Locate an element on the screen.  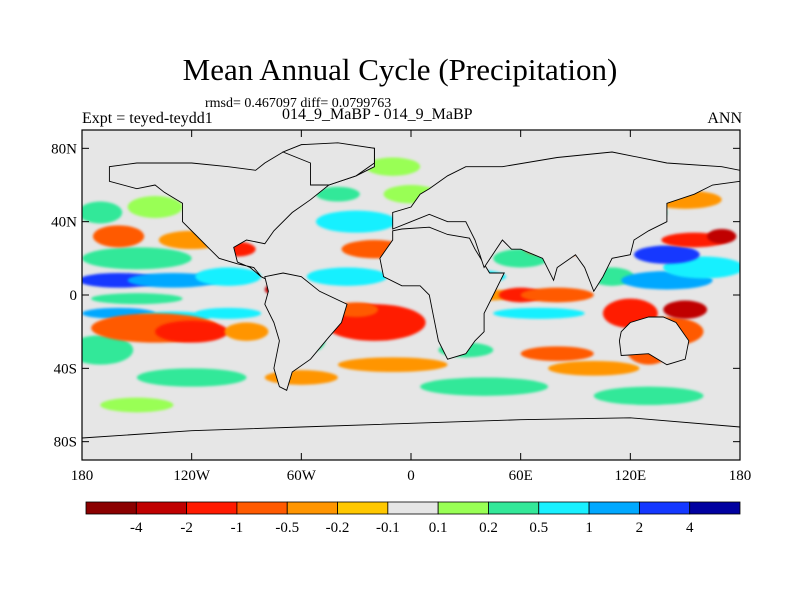
colorbar-labels: -4 -2 -1 -0.5 -0.2 -0.1 0.1 0.2 0.5 1 2 4 is located at coordinates (412, 528).